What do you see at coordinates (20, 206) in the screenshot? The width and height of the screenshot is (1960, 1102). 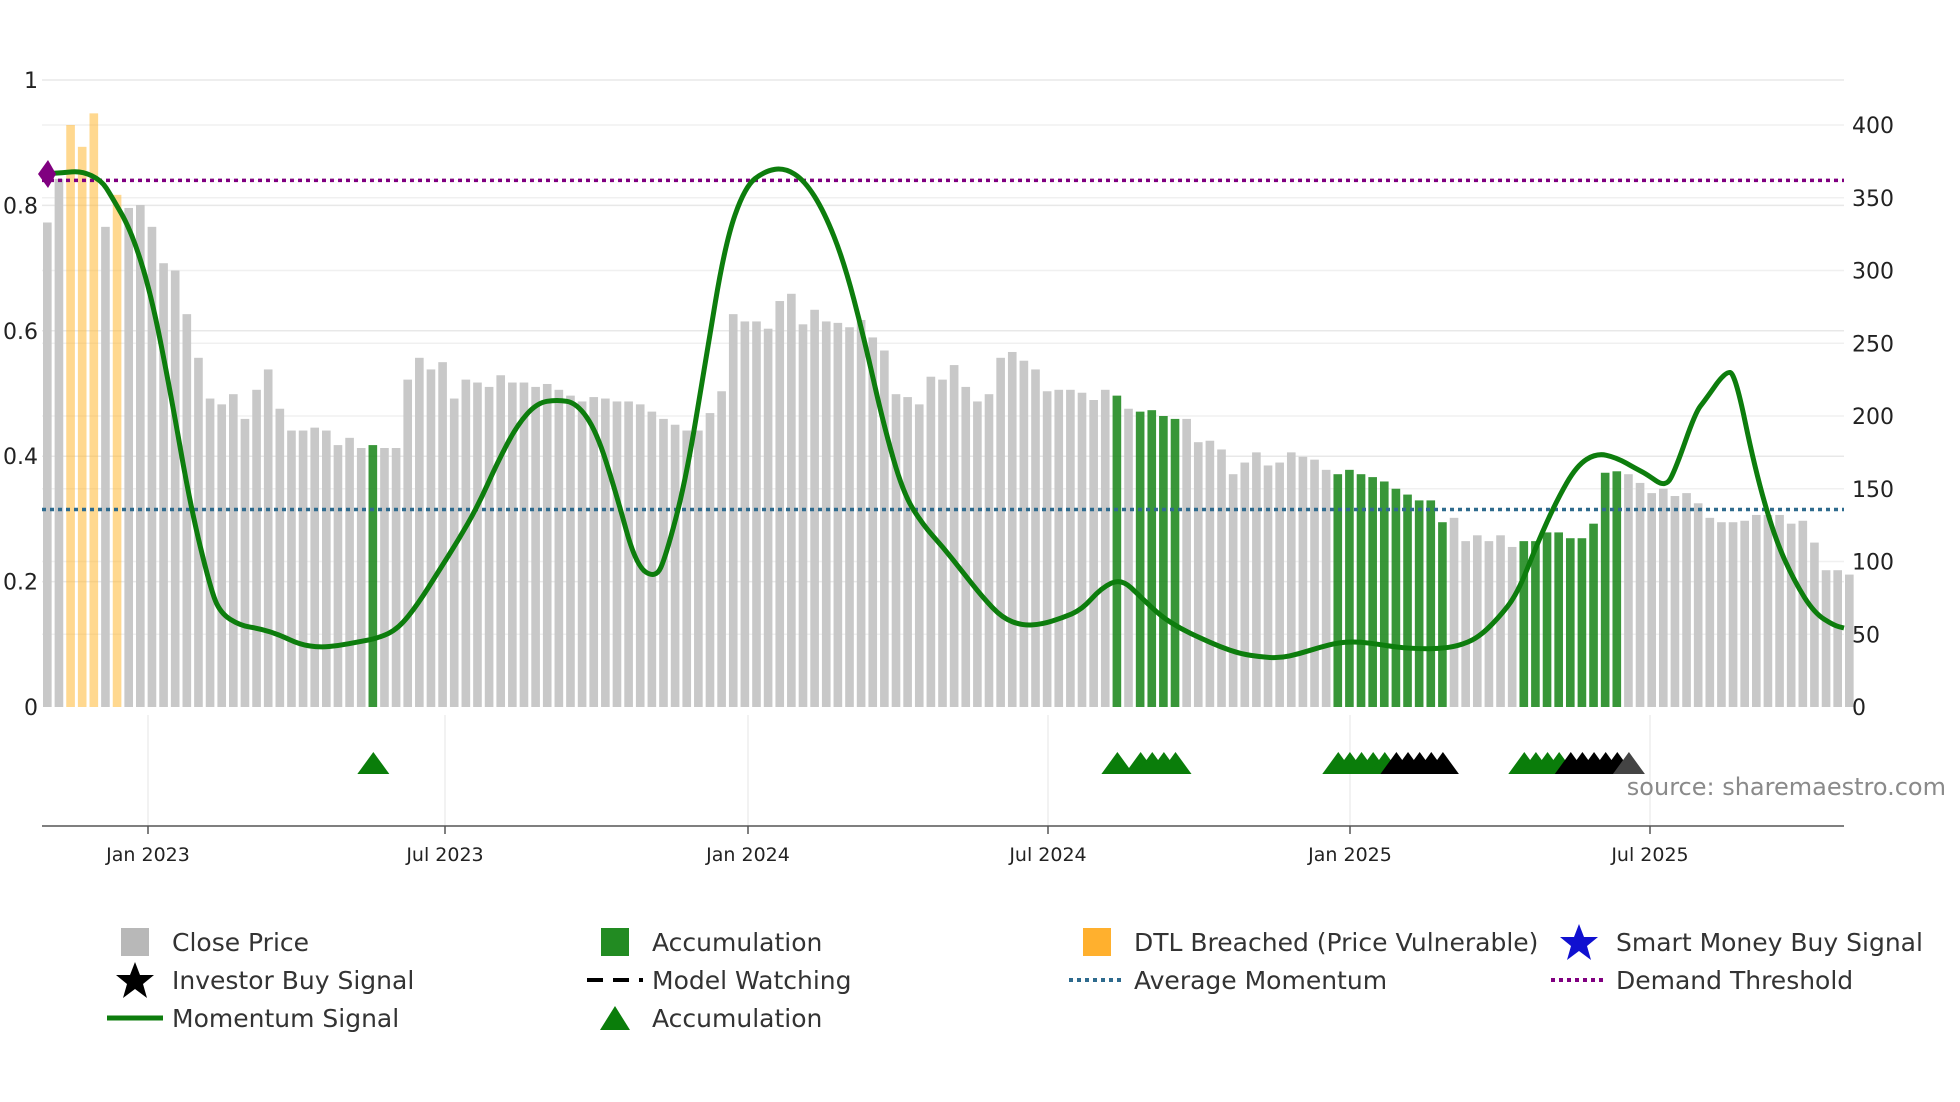 I see `left-axis-tick-label: 0.8` at bounding box center [20, 206].